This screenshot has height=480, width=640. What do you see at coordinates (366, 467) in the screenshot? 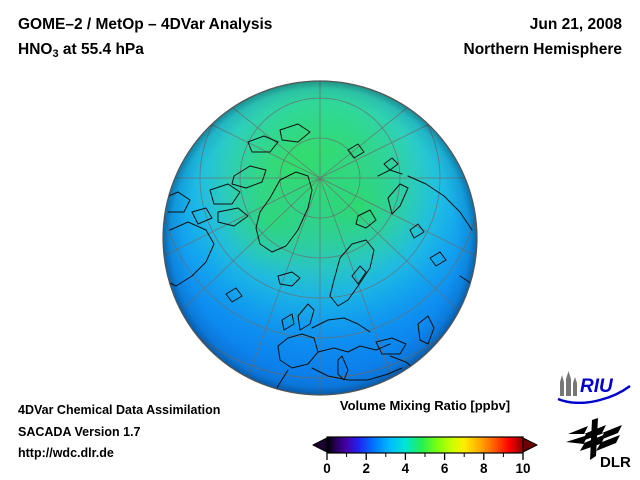
I see `colorbar-tick-1: 2` at bounding box center [366, 467].